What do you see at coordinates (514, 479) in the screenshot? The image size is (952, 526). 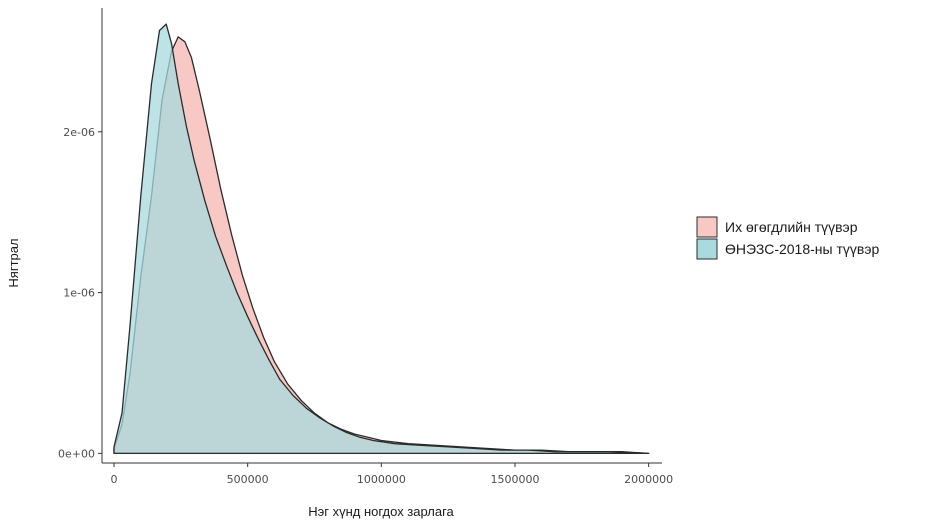 I see `x-tick-label: 1500000` at bounding box center [514, 479].